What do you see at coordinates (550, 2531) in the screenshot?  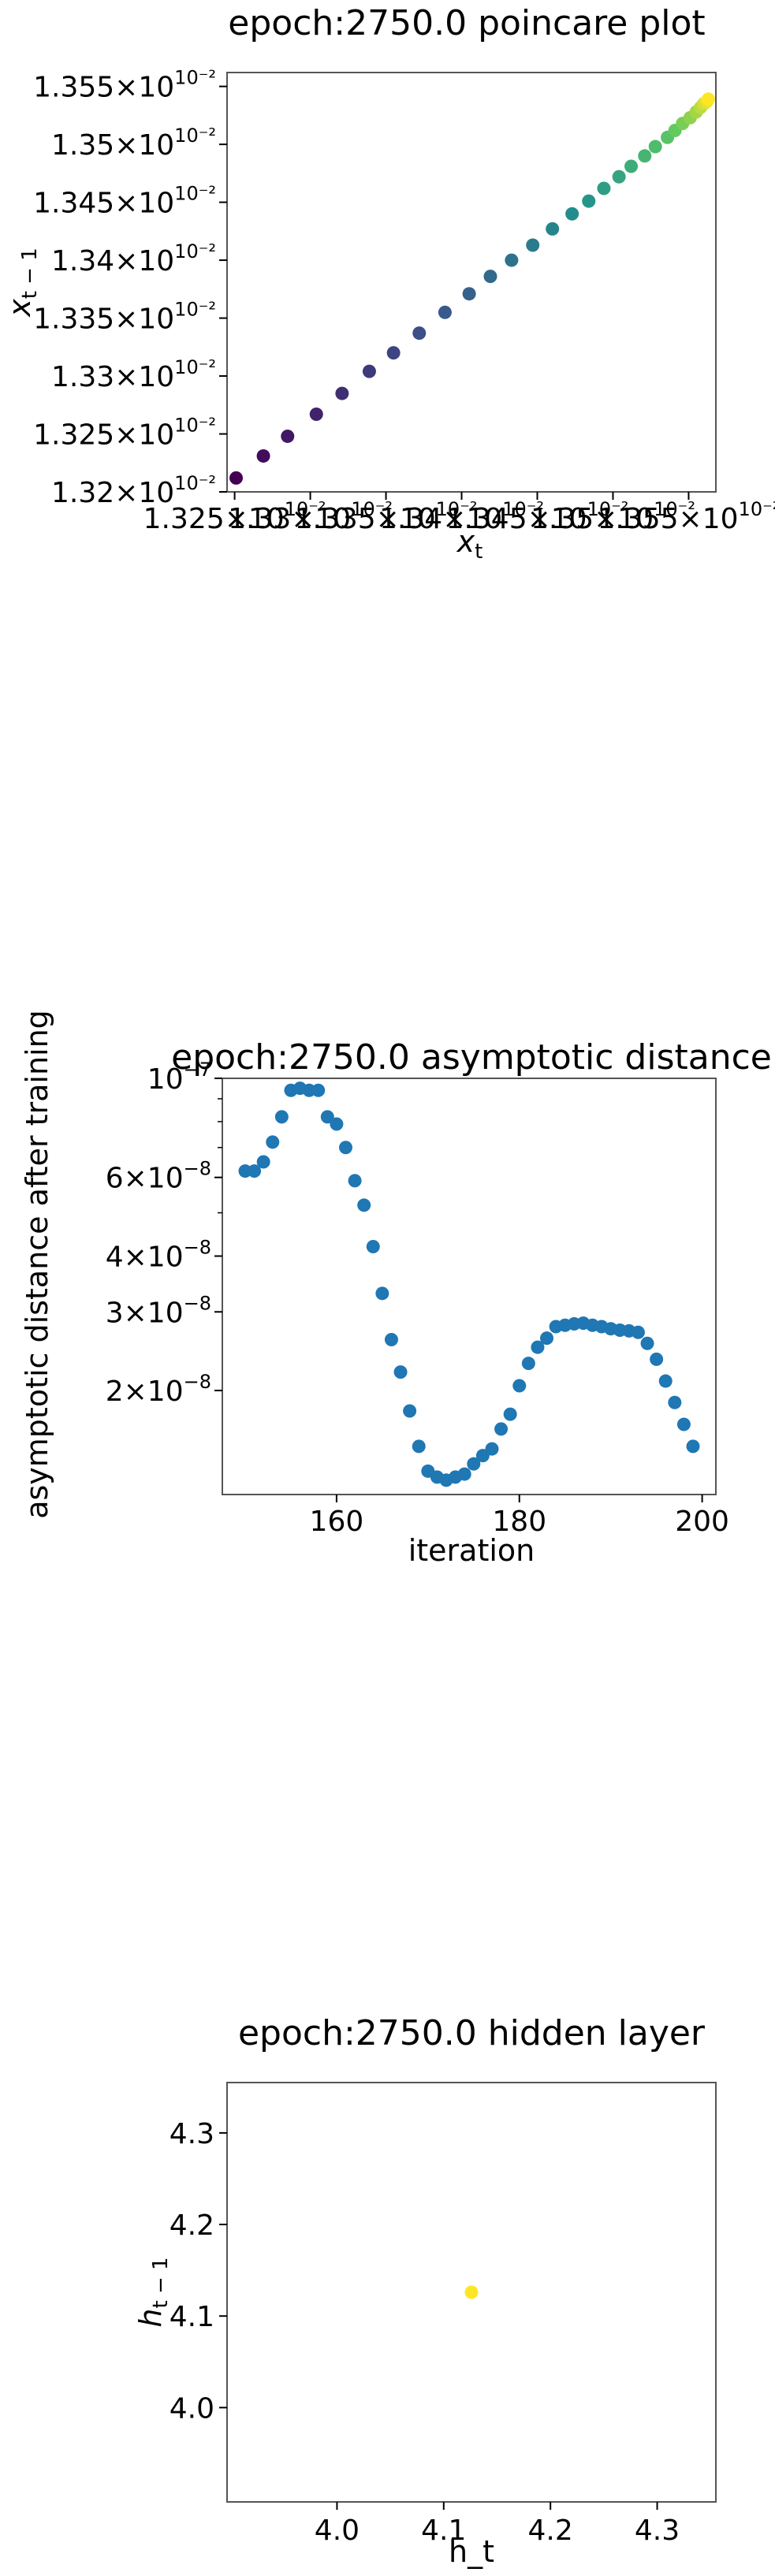 I see `xtick-label: 4.2` at bounding box center [550, 2531].